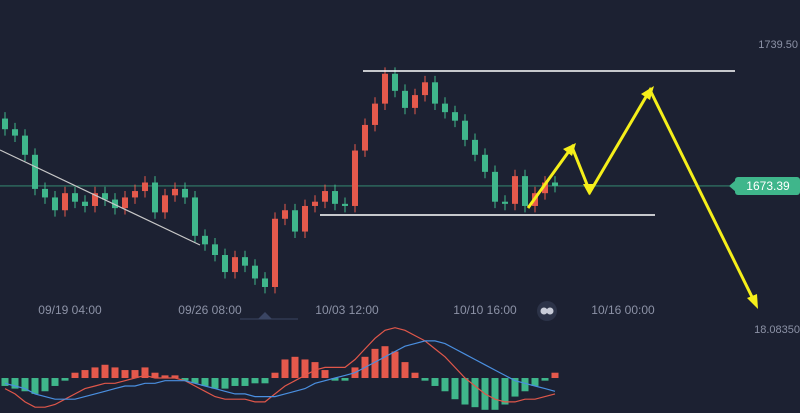  What do you see at coordinates (280, 370) in the screenshot?
I see `macd-line` at bounding box center [280, 370].